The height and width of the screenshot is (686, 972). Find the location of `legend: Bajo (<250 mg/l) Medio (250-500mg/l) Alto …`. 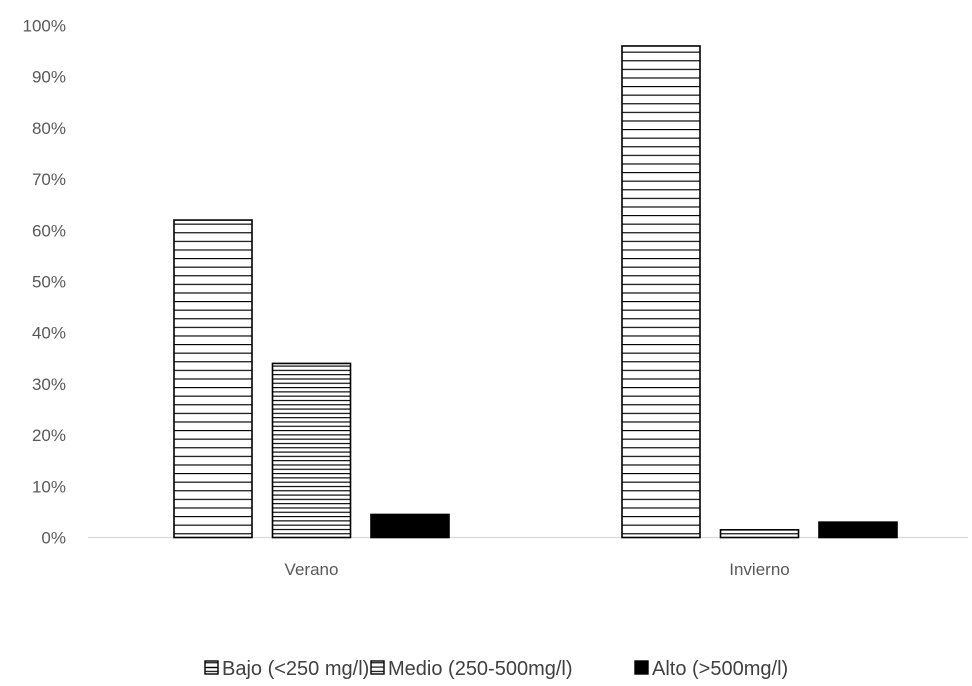

legend: Bajo (<250 mg/l) Medio (250-500mg/l) Alto … is located at coordinates (496, 669).